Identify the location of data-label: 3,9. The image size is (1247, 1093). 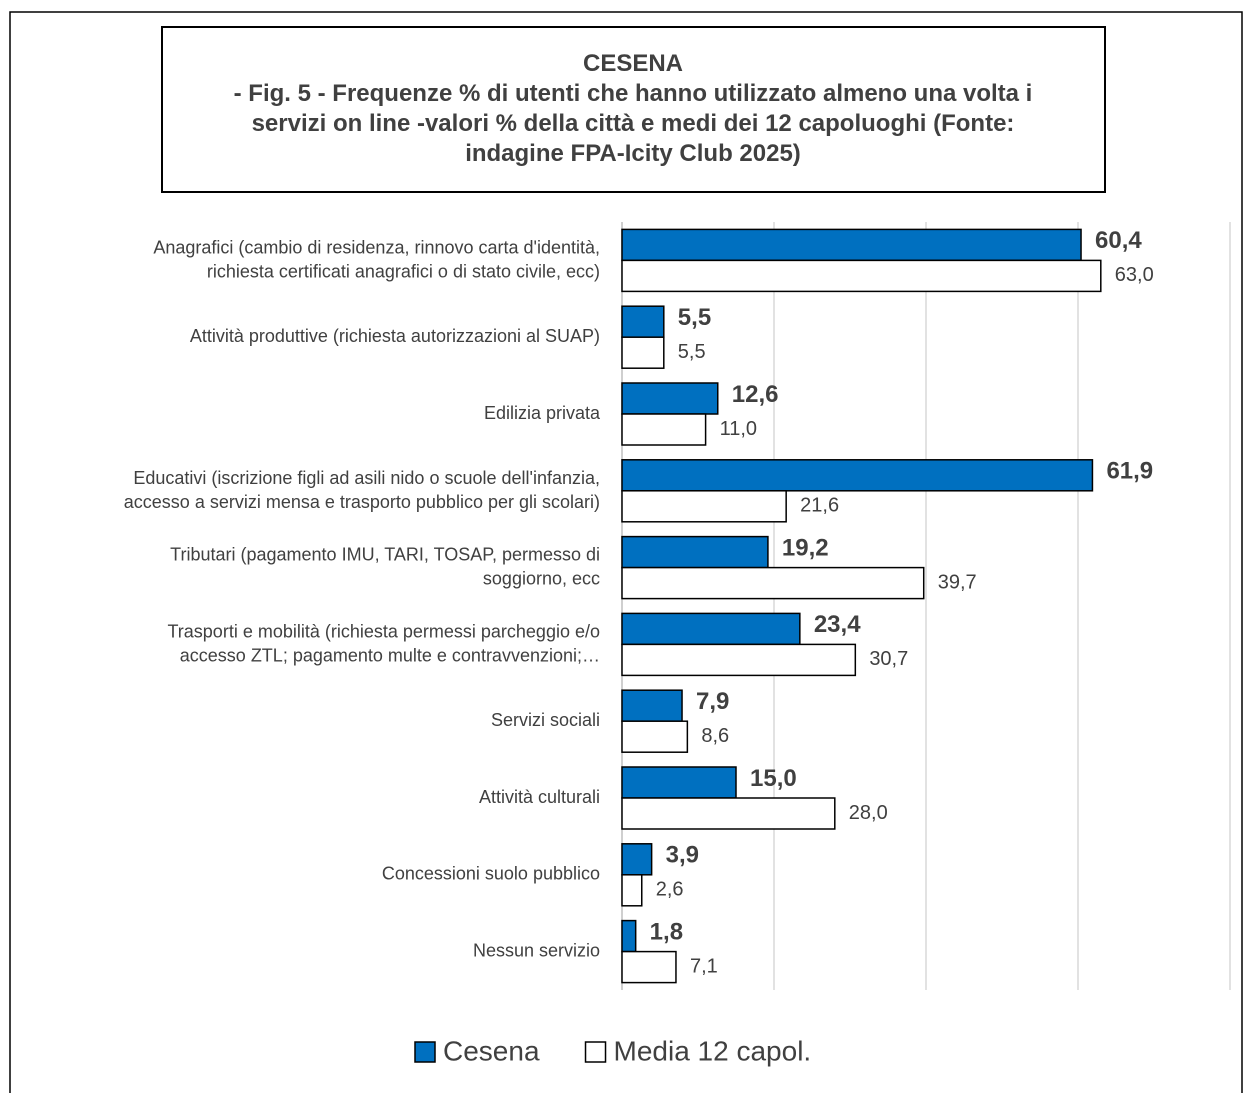
(682, 855).